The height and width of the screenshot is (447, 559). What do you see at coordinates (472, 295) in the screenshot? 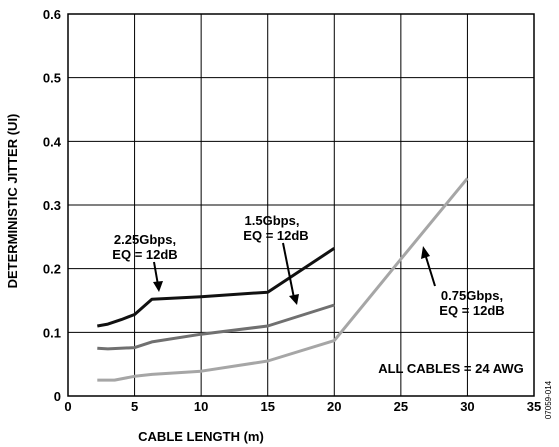
I see `label-line-1: 0.75Gbps,` at bounding box center [472, 295].